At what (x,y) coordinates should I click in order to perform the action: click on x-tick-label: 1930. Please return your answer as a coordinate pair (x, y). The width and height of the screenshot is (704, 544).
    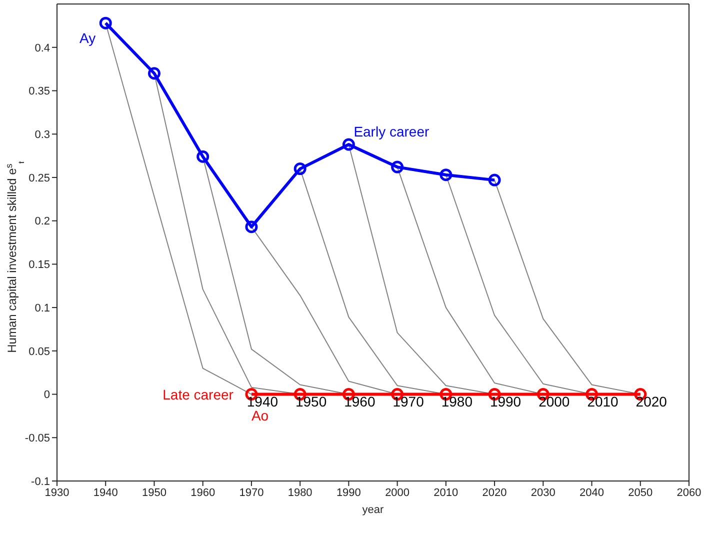
    Looking at the image, I should click on (57, 492).